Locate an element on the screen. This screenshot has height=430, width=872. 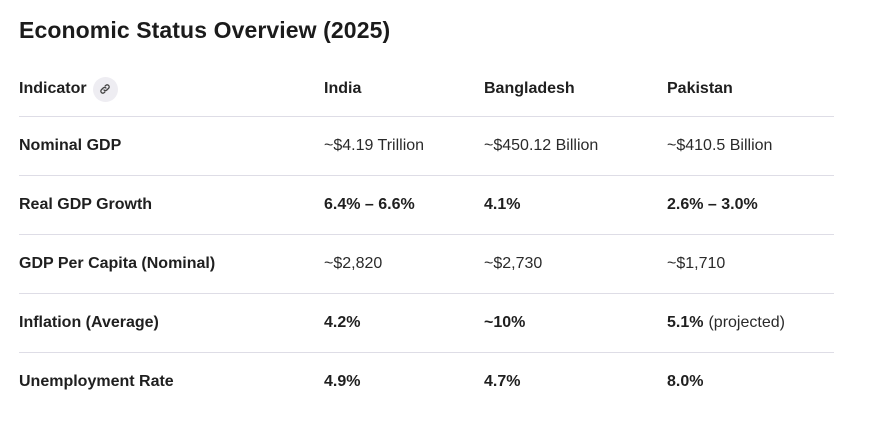
bangladesh-cell: ~$450.12 Billion is located at coordinates (541, 145).